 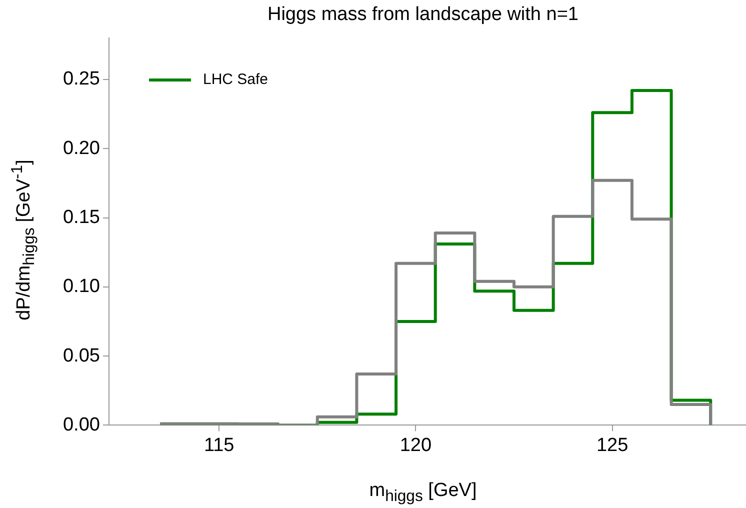 What do you see at coordinates (235, 79) in the screenshot?
I see `legend-label: LHC Safe` at bounding box center [235, 79].